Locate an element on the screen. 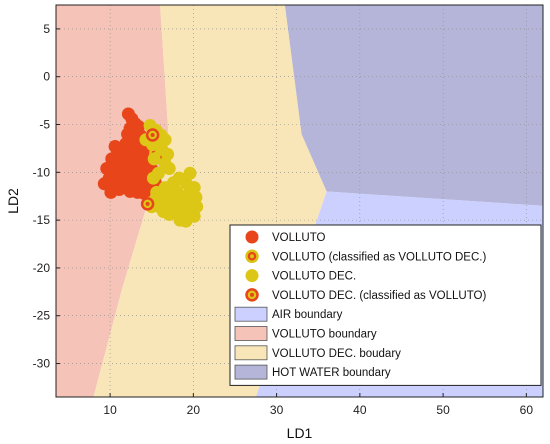 The height and width of the screenshot is (444, 550). scatter-points is located at coordinates (150, 167).